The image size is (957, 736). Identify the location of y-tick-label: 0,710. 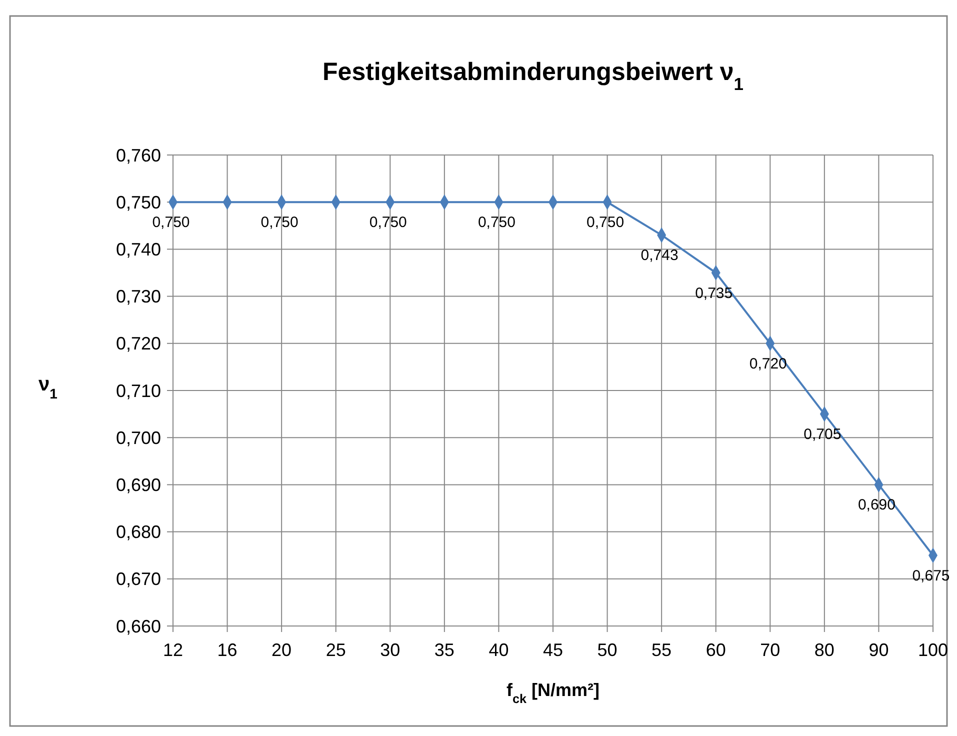
(138, 390).